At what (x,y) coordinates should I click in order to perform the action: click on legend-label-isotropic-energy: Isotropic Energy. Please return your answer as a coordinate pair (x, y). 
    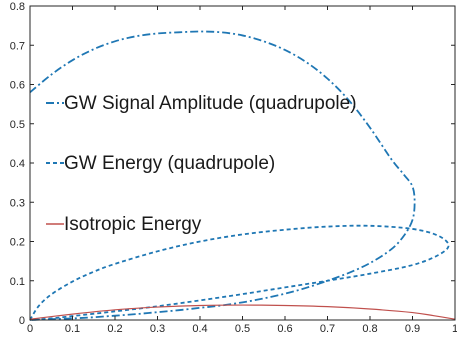
    Looking at the image, I should click on (133, 224).